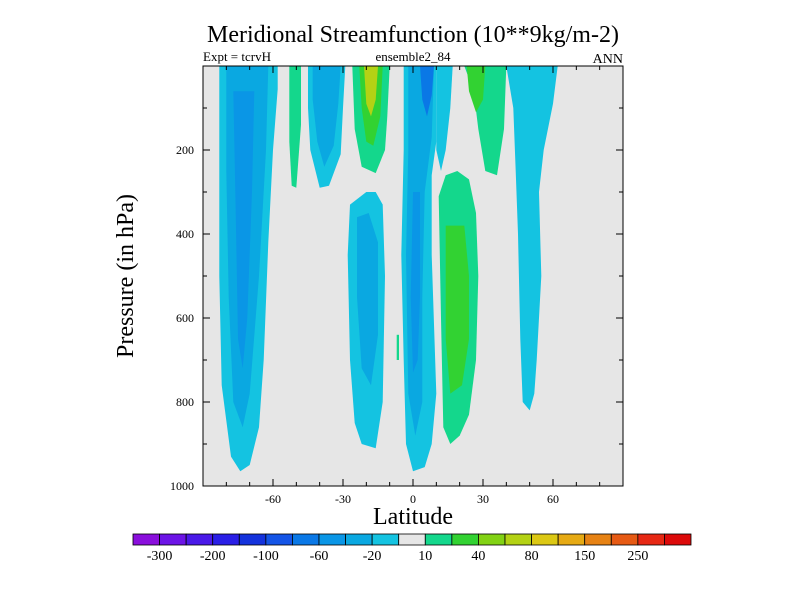 The width and height of the screenshot is (800, 605). I want to click on colorbar-label: -100, so click(266, 556).